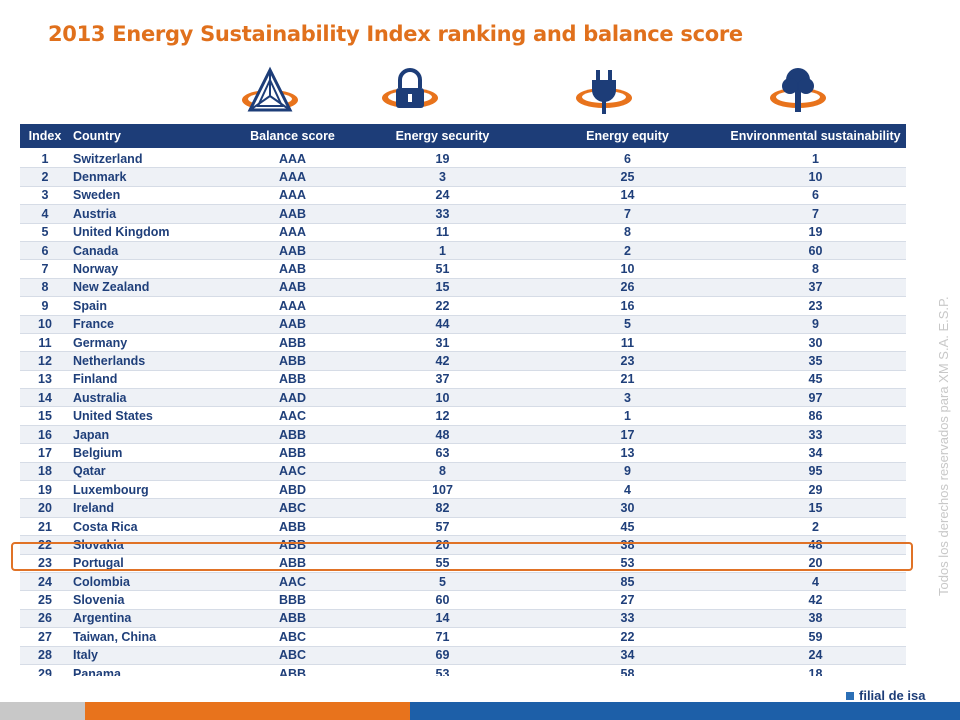  What do you see at coordinates (442, 434) in the screenshot?
I see `energy-security-cell: 48` at bounding box center [442, 434].